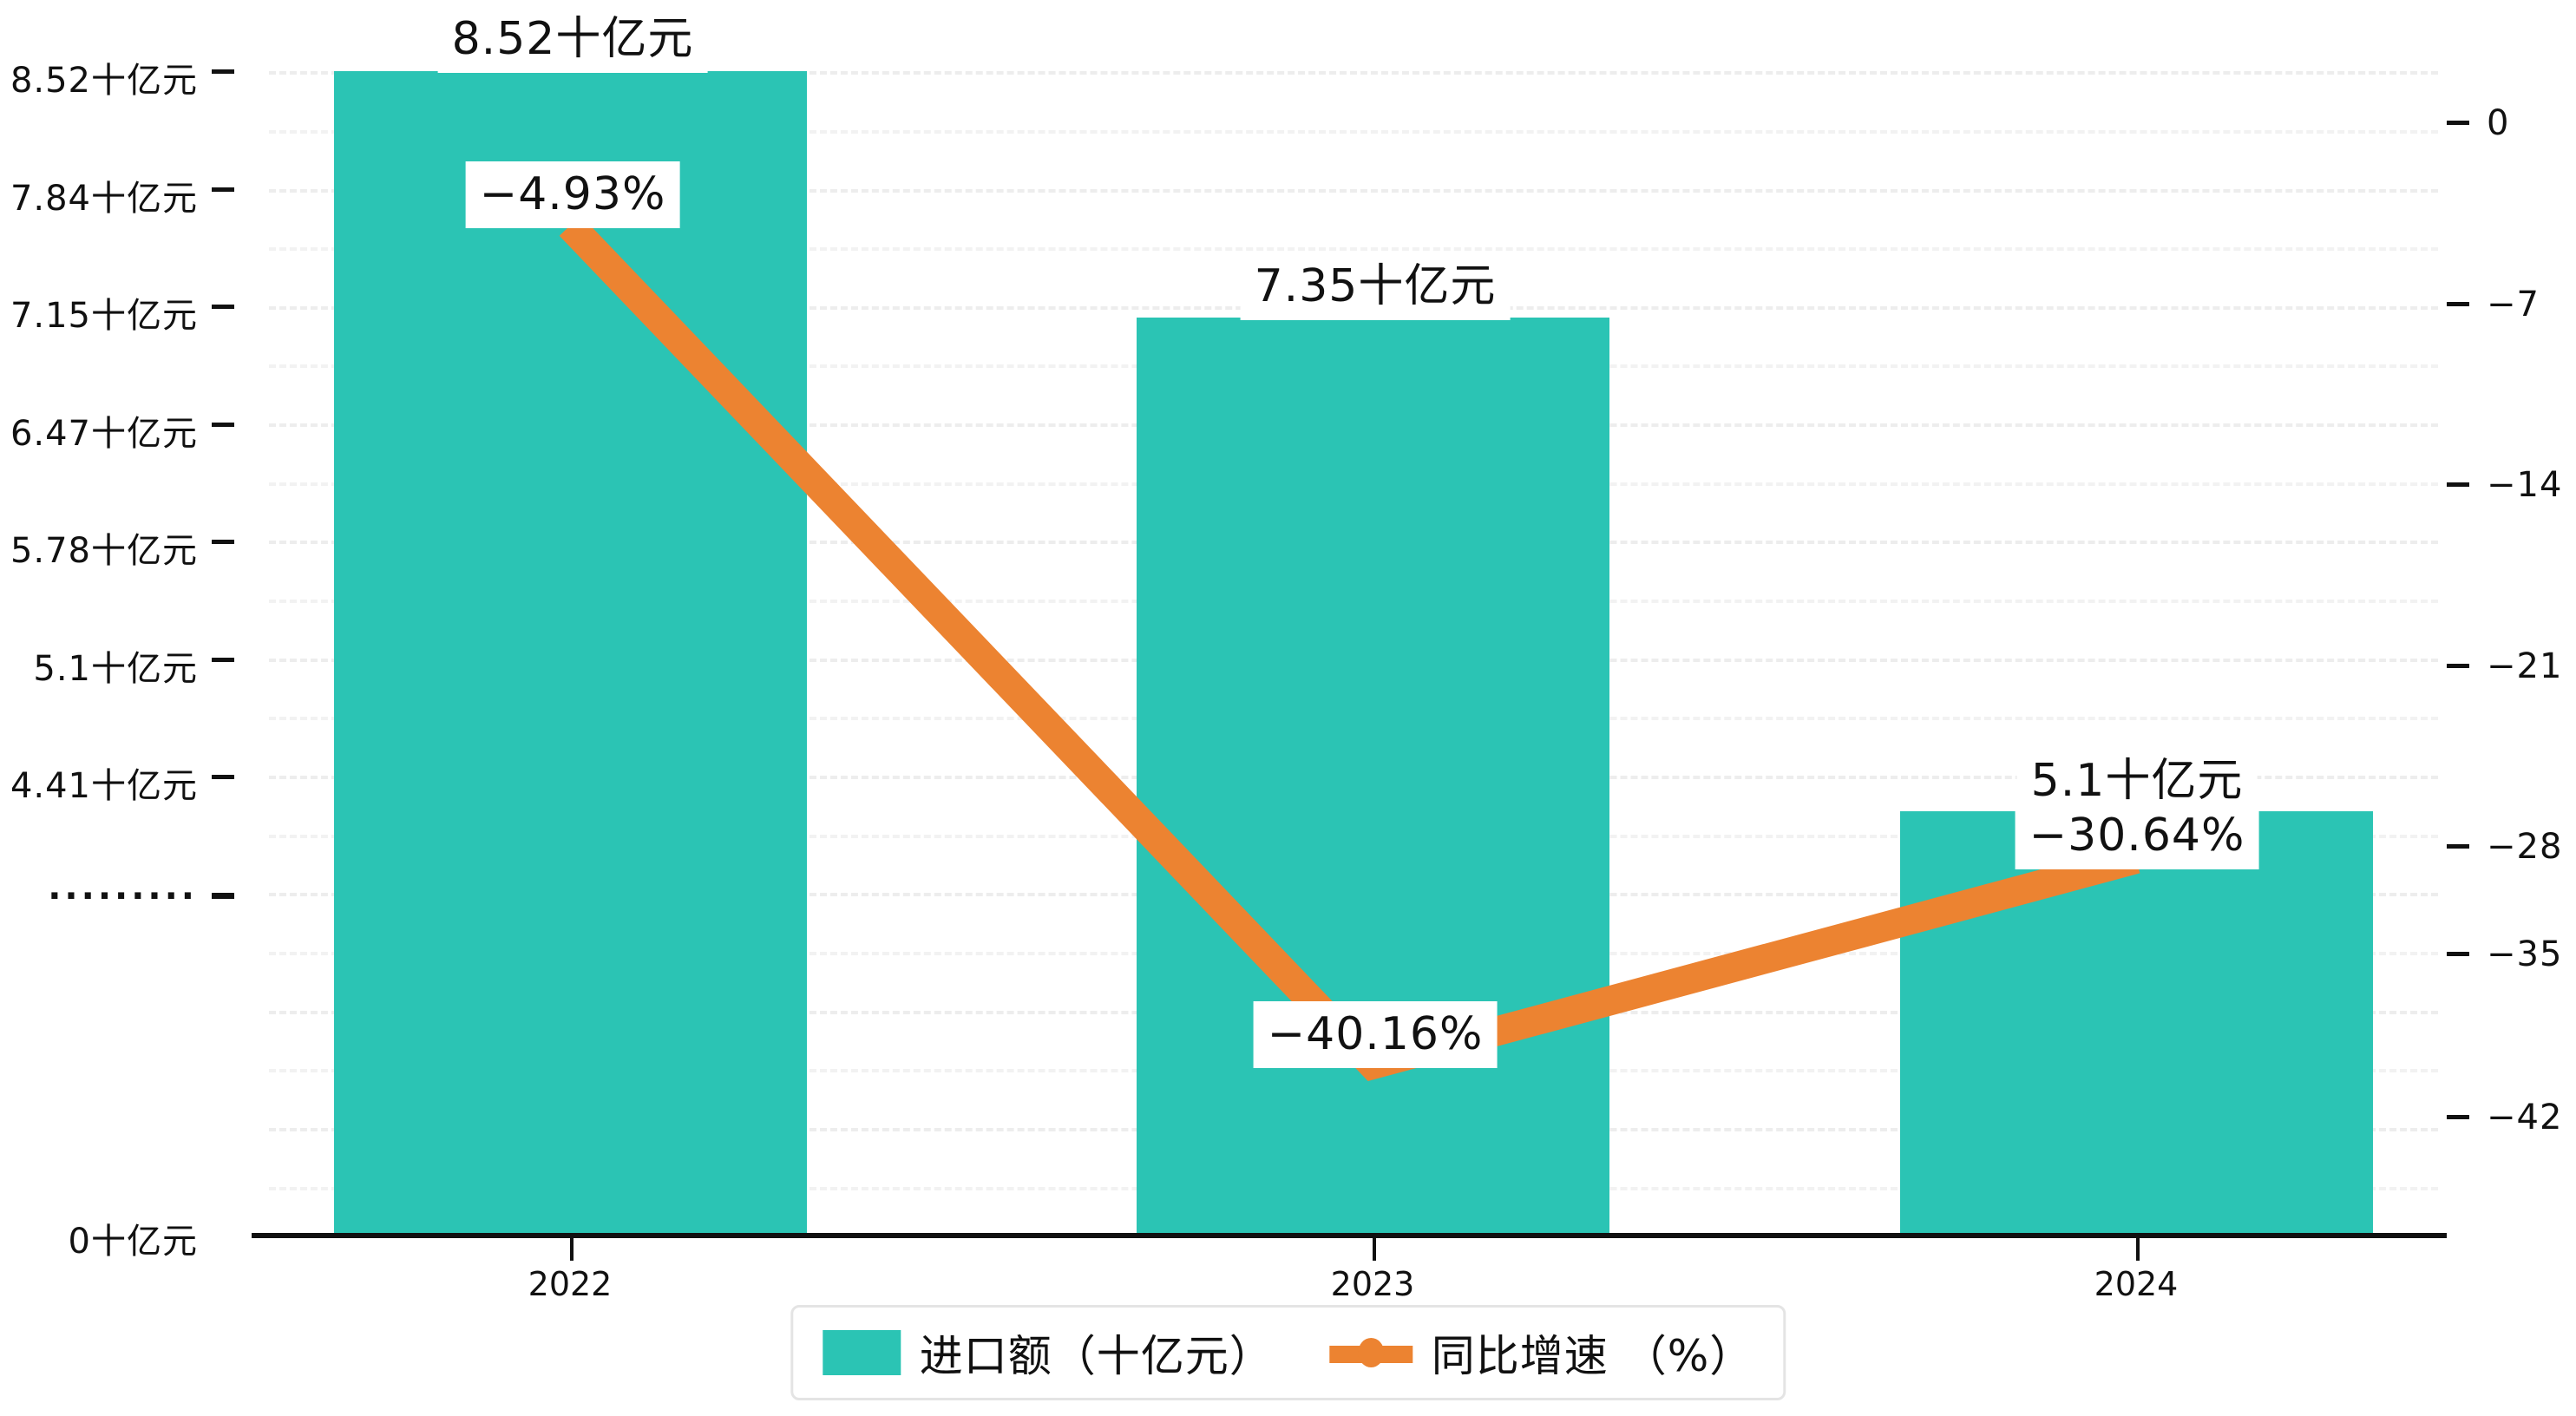  I want to click on legend-item-growth-rate: 同比增速 （%）, so click(1541, 1353).